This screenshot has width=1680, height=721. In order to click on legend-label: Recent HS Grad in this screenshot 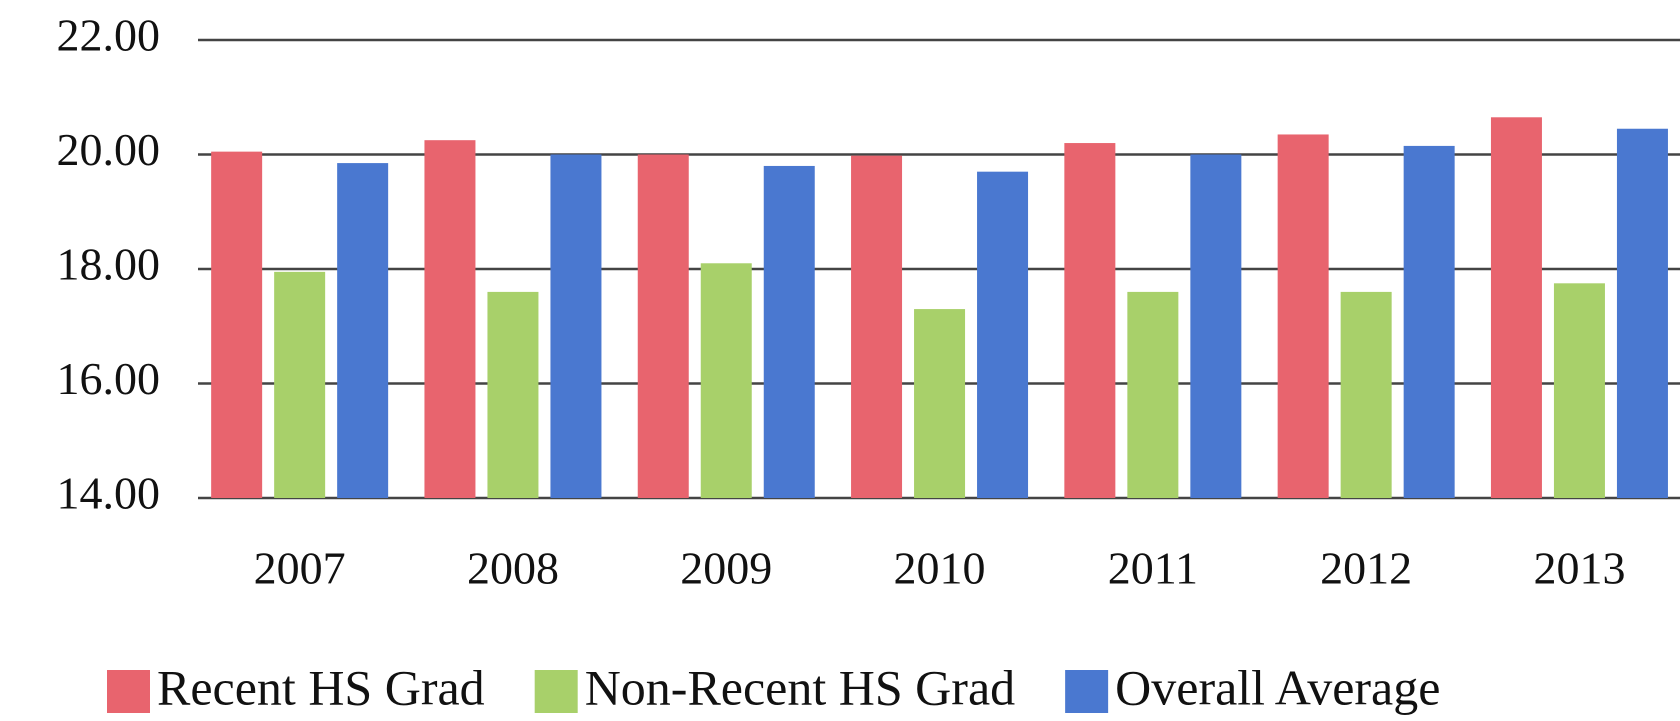, I will do `click(321, 687)`.